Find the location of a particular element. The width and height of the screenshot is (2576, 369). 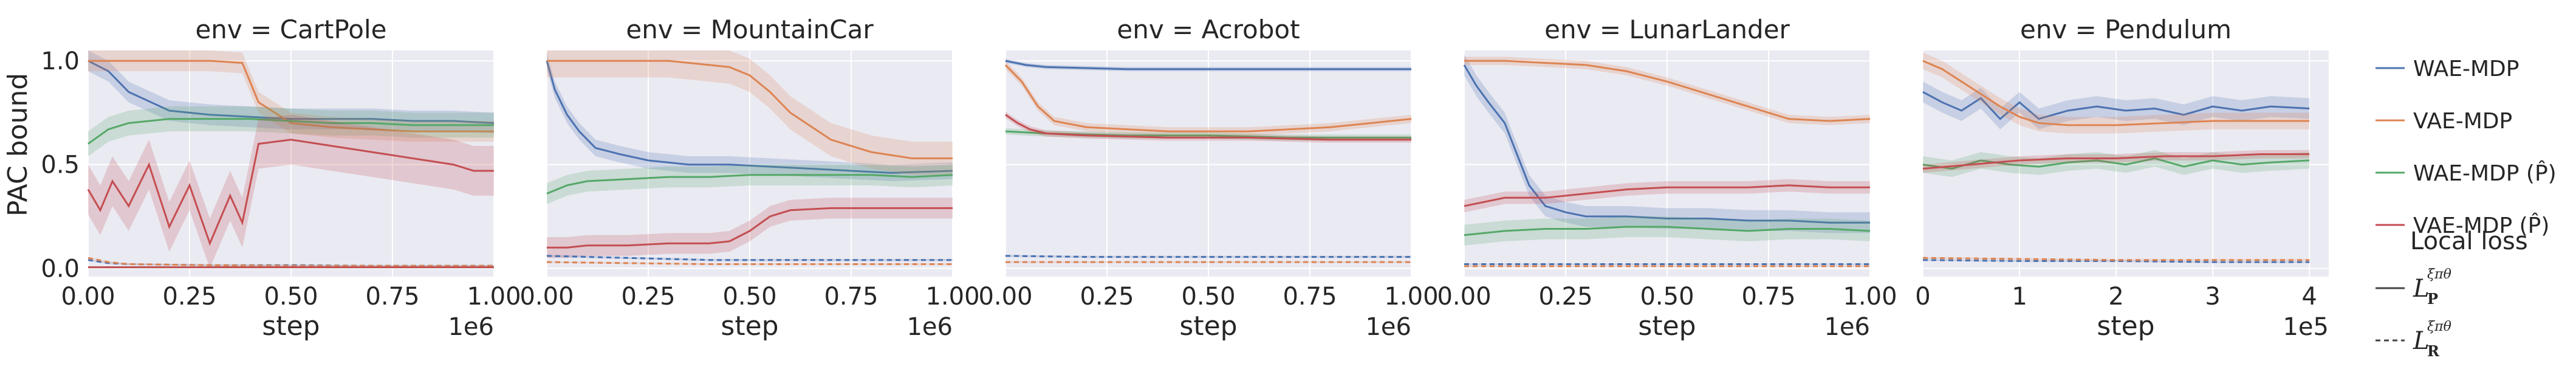

panel-title: env = CartPole is located at coordinates (290, 29).